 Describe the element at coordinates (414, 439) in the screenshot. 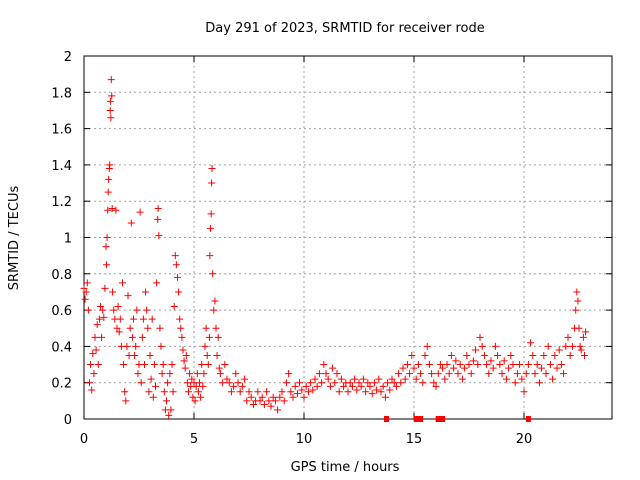

I see `x-tick-label: 15` at that location.